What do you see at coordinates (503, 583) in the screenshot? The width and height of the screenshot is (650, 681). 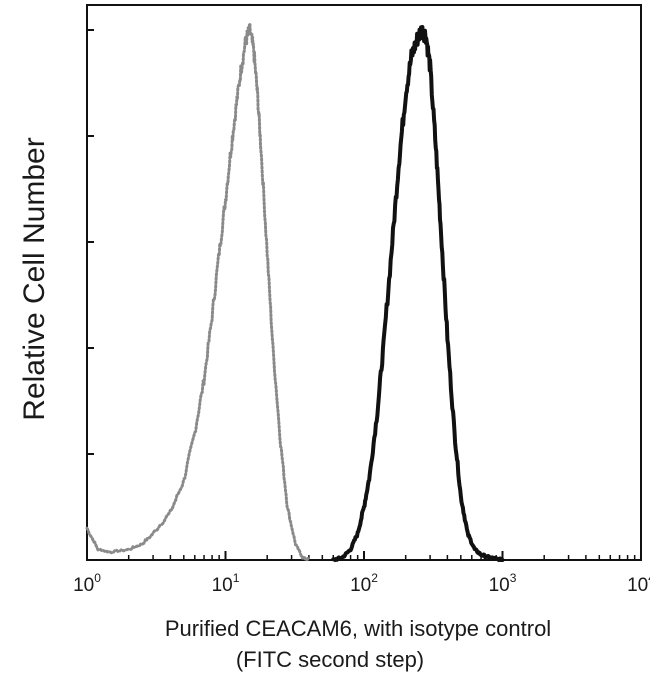 I see `x-tick-label-3: 10³` at bounding box center [503, 583].